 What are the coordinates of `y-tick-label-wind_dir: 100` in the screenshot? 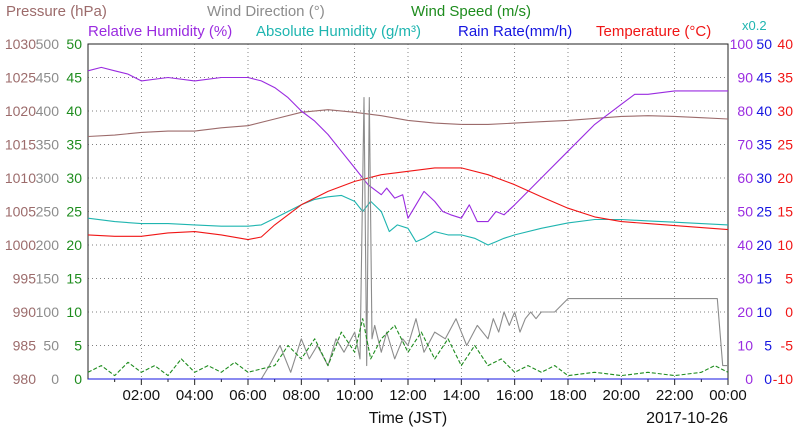 It's located at (48, 312).